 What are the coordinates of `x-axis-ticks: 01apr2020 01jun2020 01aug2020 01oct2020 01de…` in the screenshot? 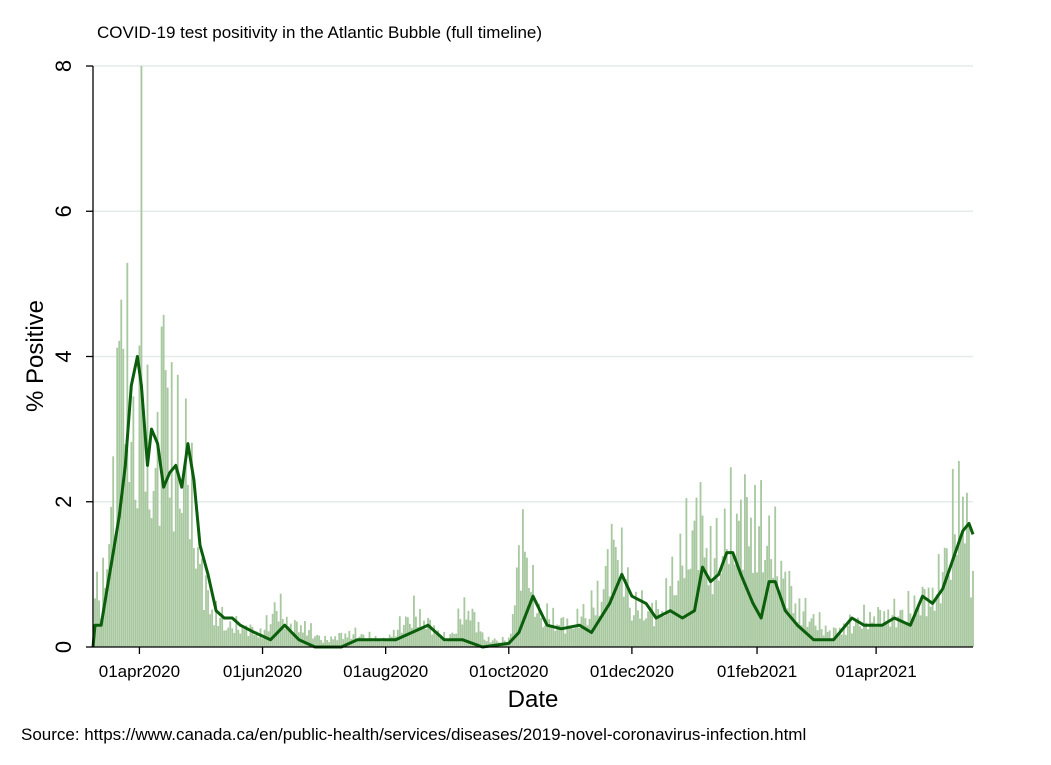 It's located at (508, 664).